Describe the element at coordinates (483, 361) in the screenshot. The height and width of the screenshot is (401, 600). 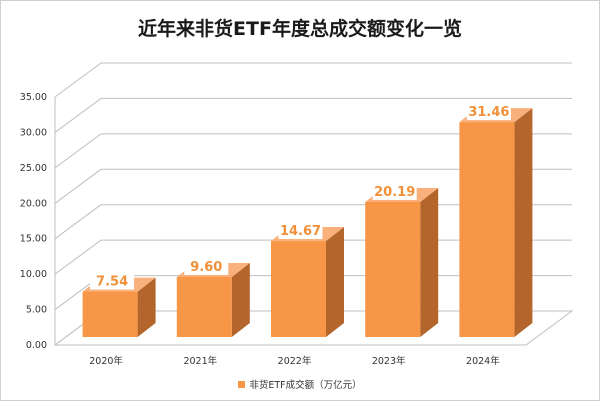
I see `x-category-label: 2024年` at that location.